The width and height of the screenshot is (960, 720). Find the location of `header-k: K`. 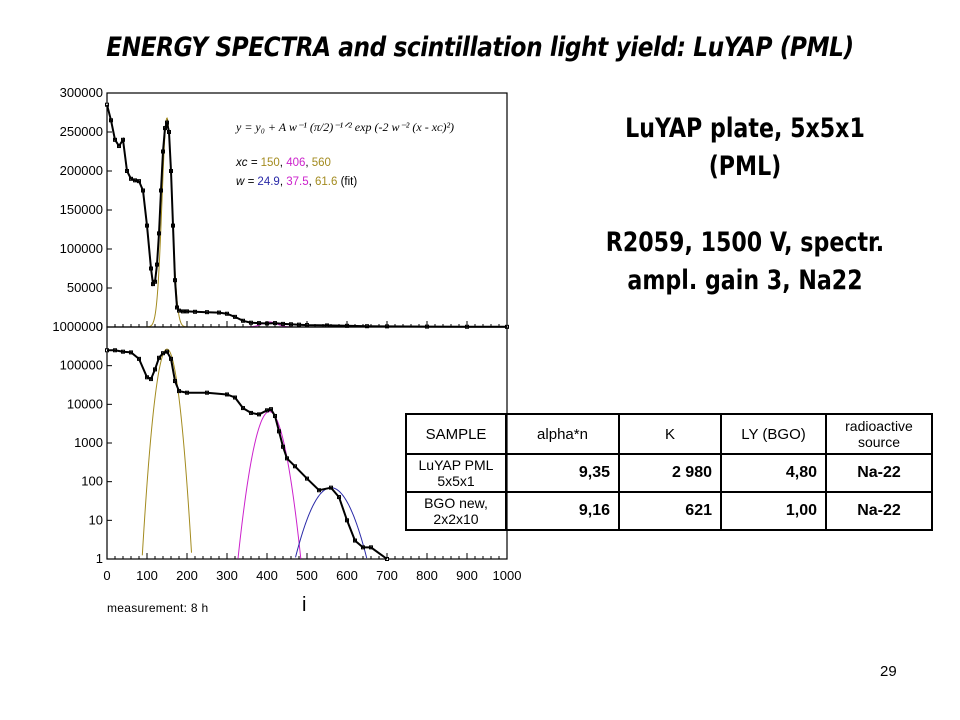

header-k: K is located at coordinates (670, 434).